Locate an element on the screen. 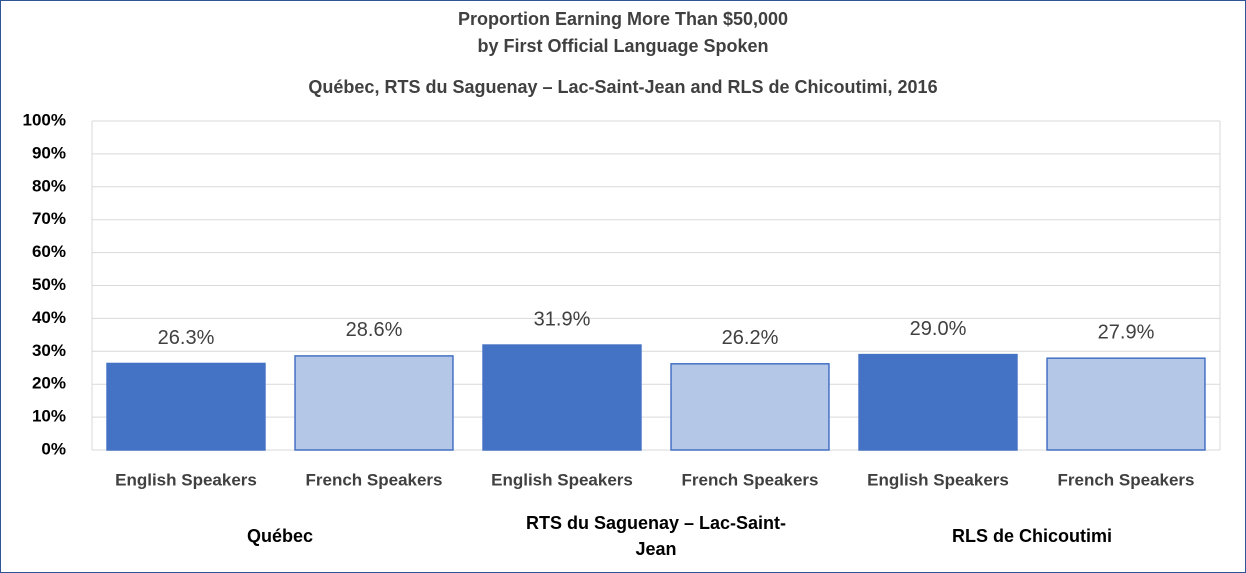 The height and width of the screenshot is (573, 1246). group-label: Québec is located at coordinates (280, 536).